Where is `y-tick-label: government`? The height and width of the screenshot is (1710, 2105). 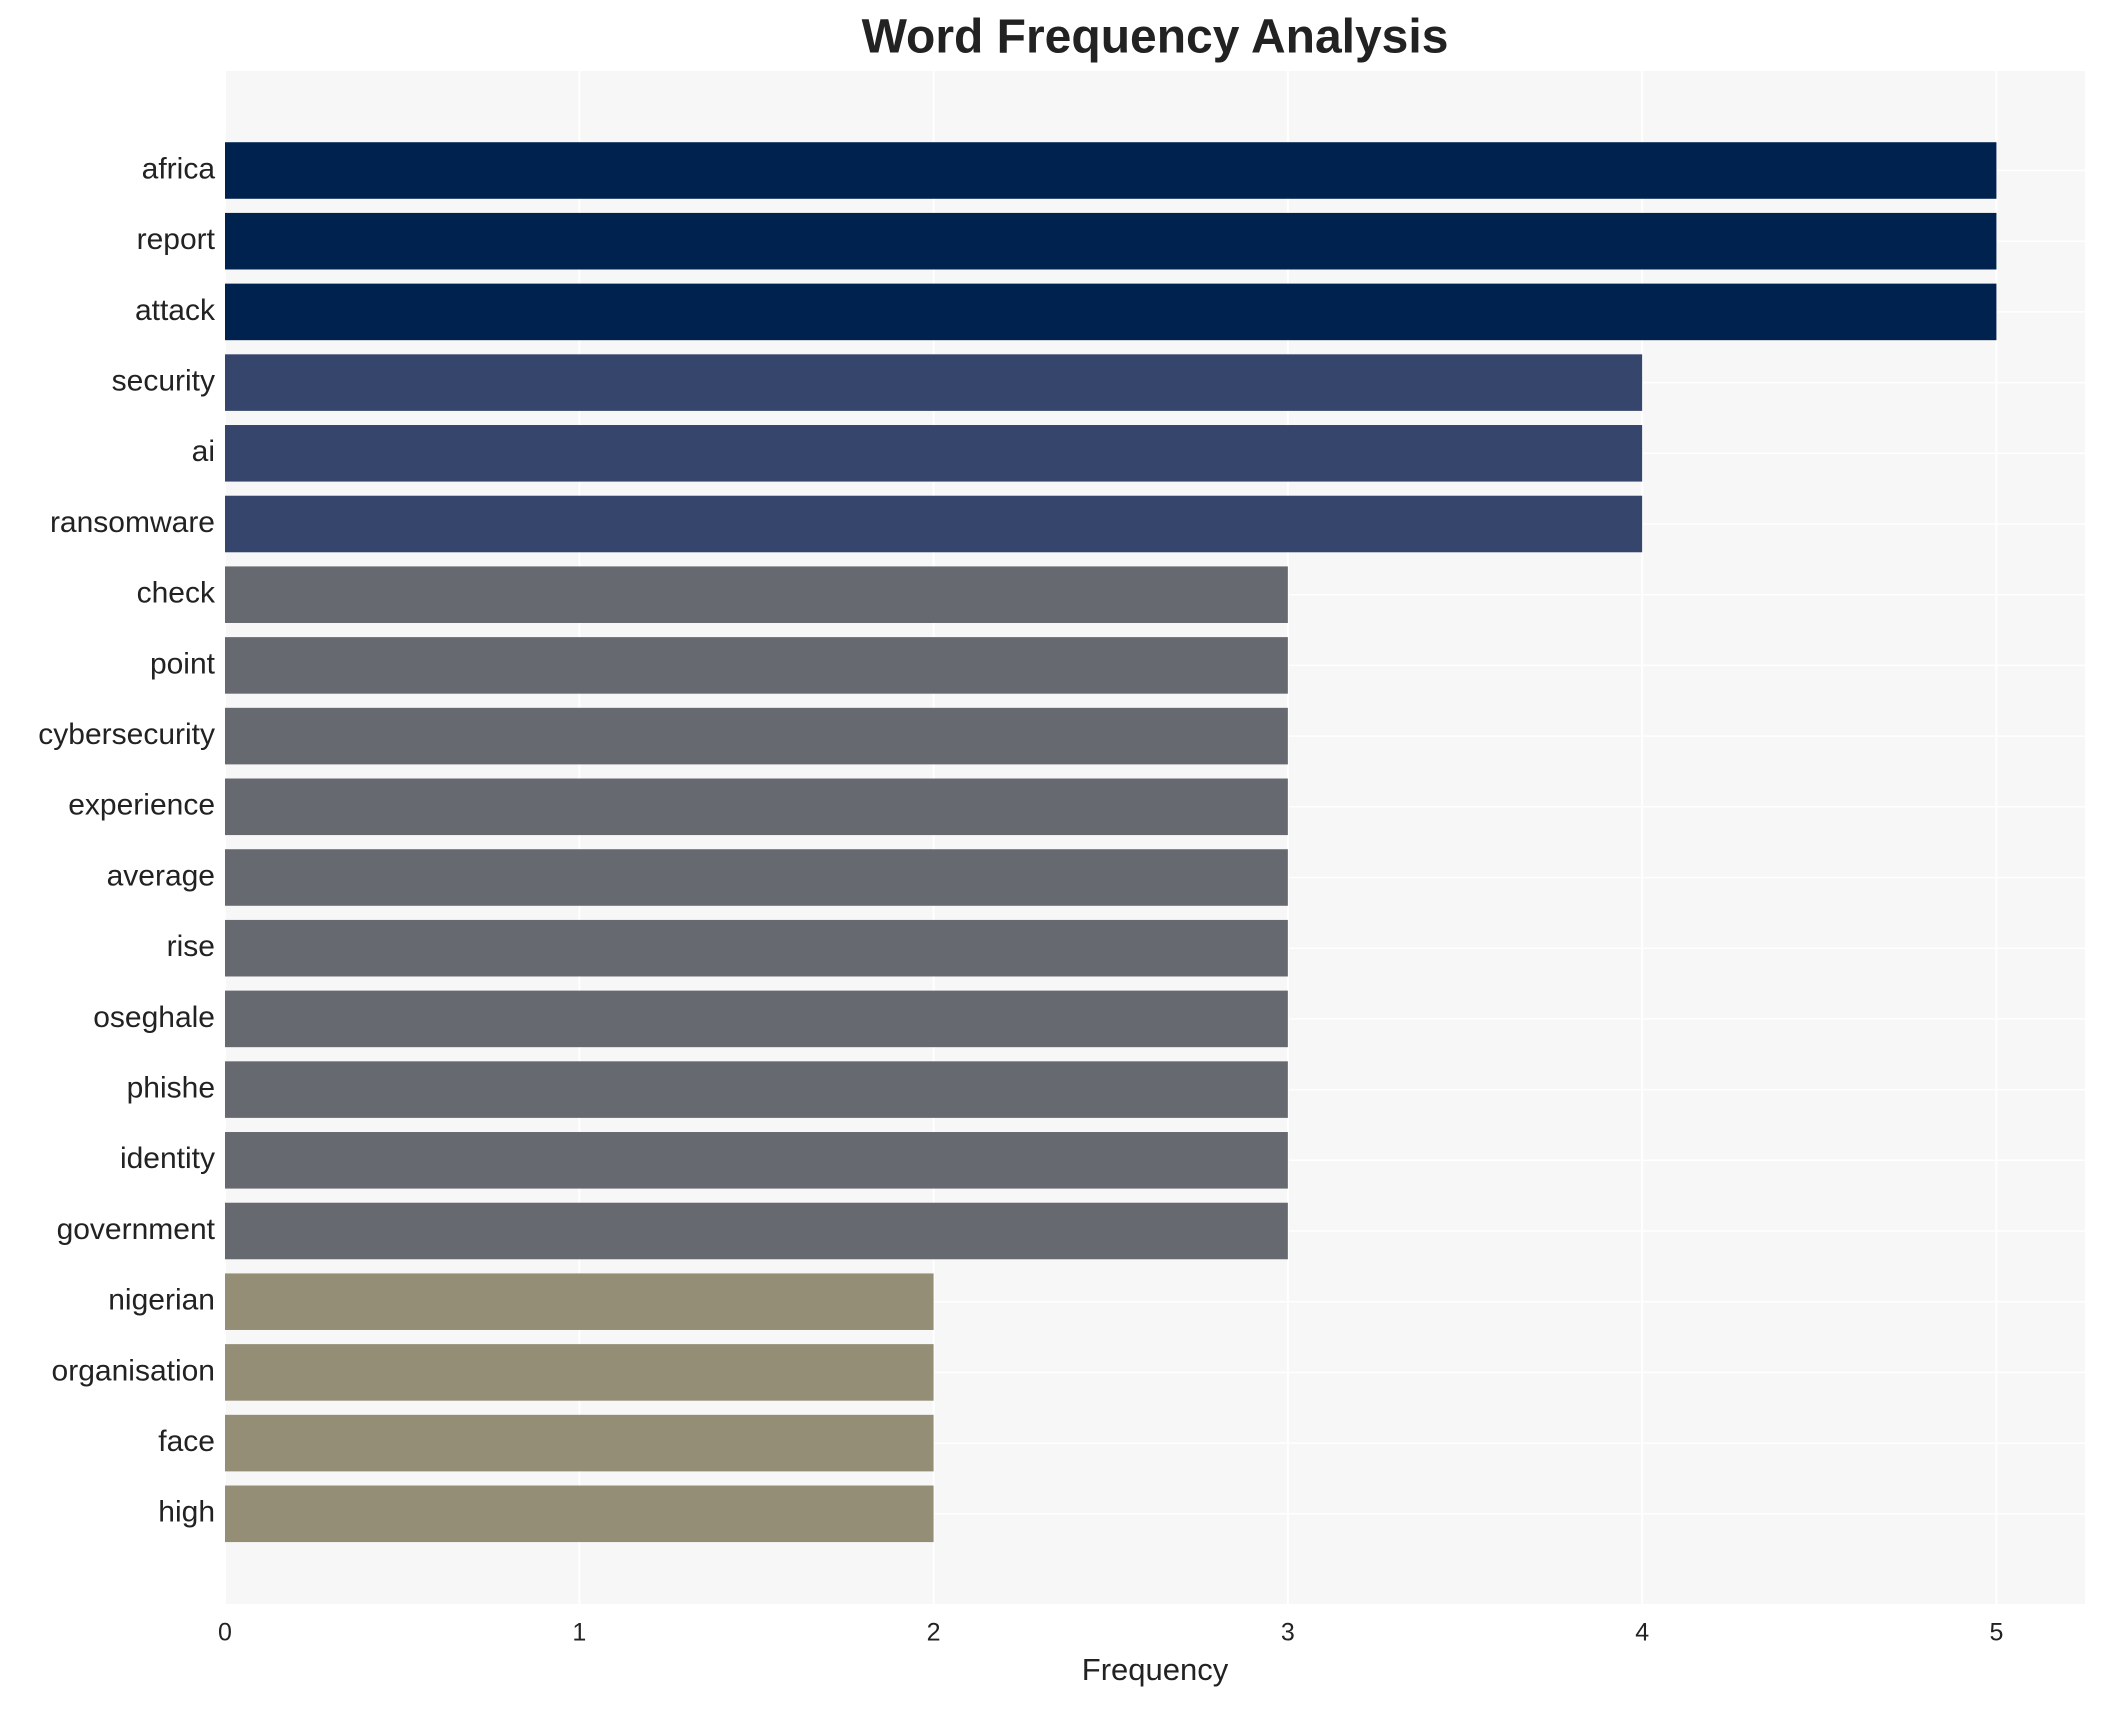 y-tick-label: government is located at coordinates (136, 1229).